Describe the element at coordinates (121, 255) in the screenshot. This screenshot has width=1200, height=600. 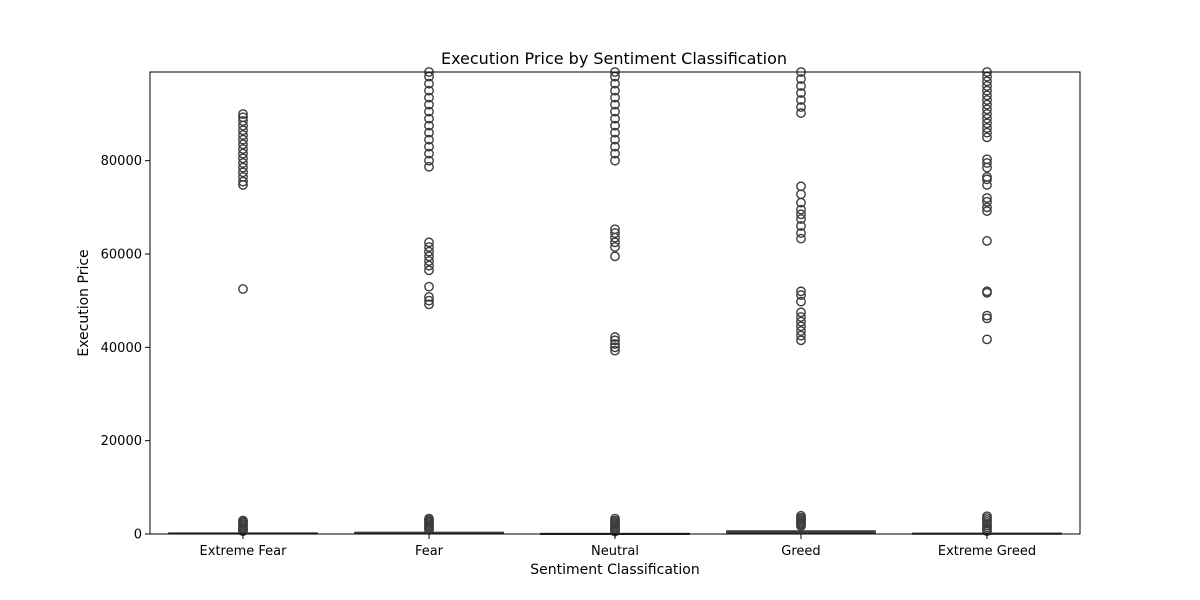
I see `y-tick-label: 60000` at that location.